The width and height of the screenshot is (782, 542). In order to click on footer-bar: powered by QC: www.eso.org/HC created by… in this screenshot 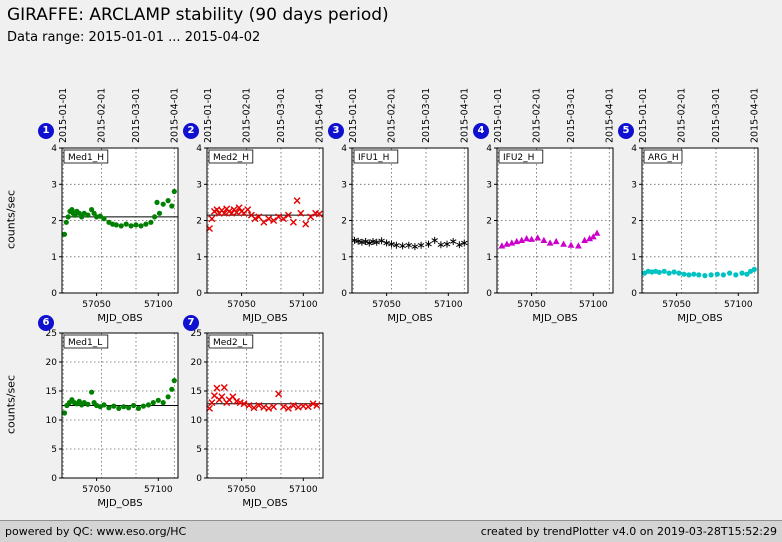, I will do `click(391, 531)`.